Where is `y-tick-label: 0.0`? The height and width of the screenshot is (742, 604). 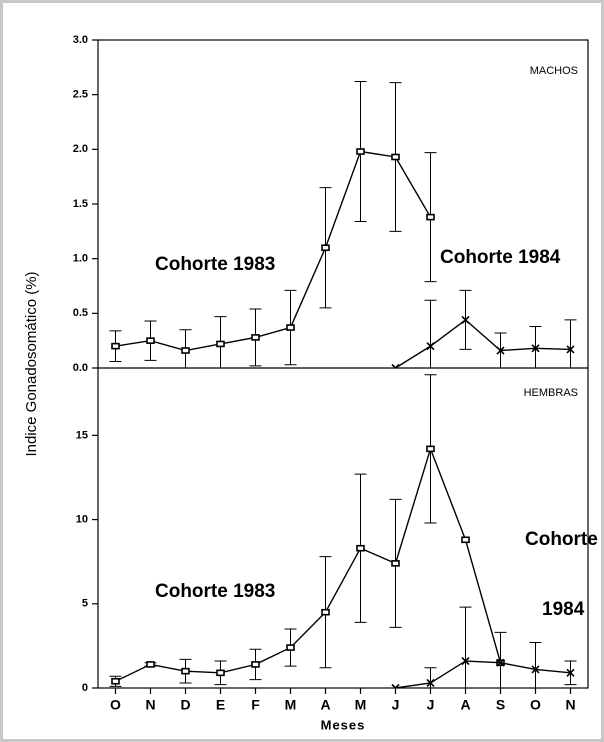 y-tick-label: 0.0 is located at coordinates (80, 368).